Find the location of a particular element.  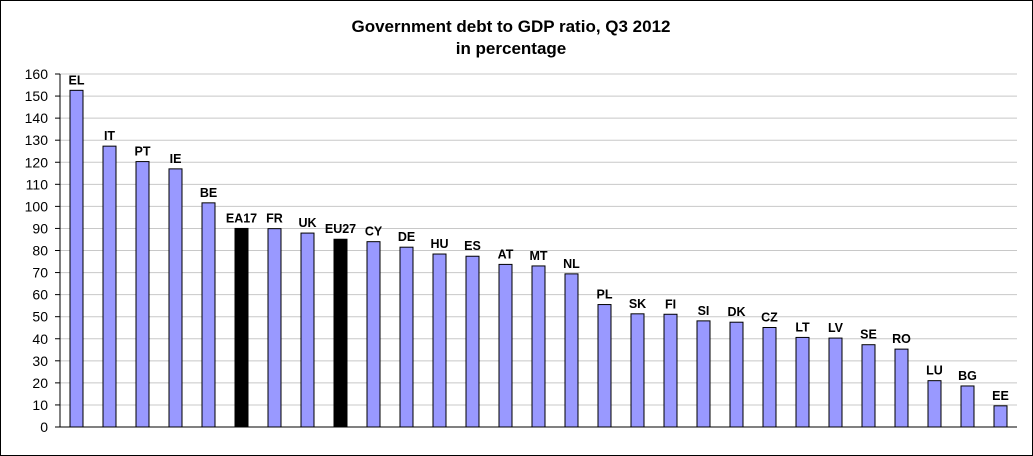

bar-label-mt: MT is located at coordinates (538, 256).